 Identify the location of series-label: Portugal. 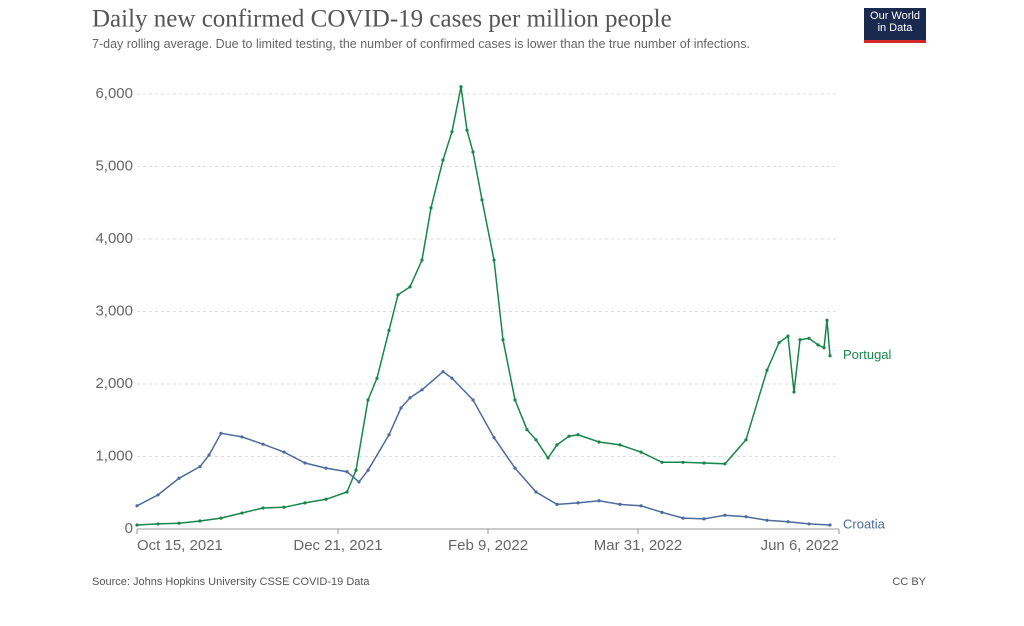
(867, 354).